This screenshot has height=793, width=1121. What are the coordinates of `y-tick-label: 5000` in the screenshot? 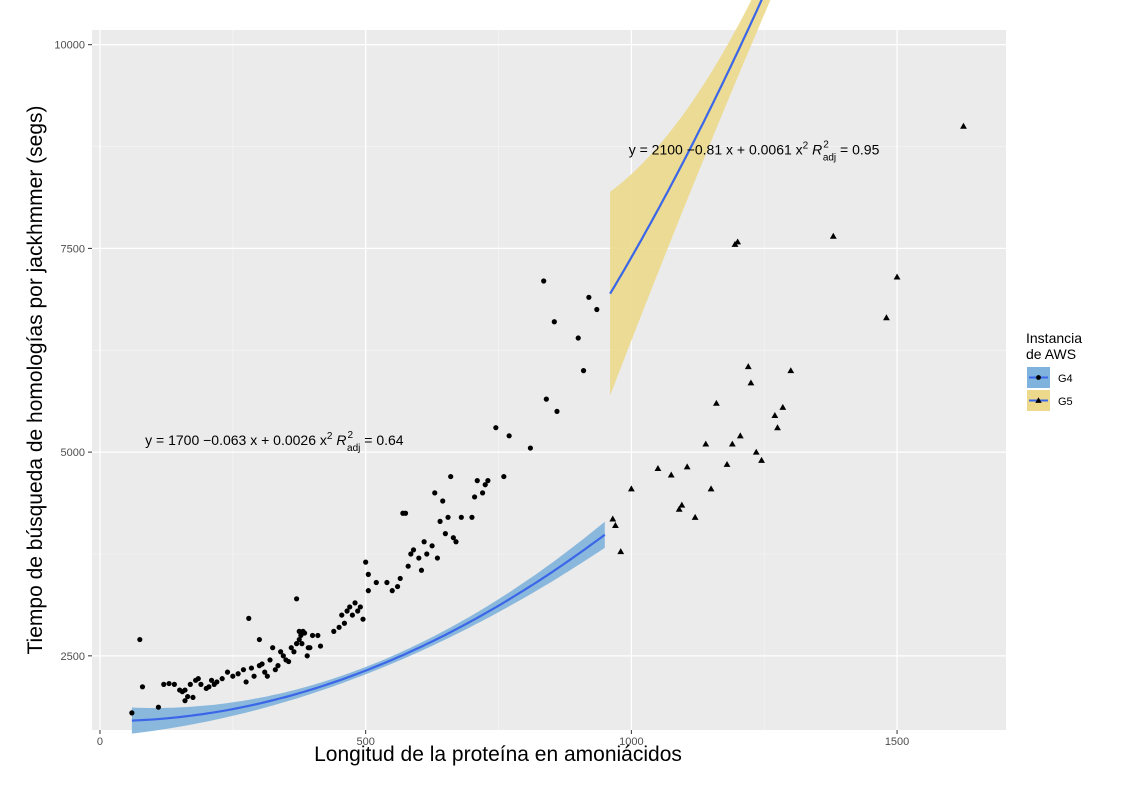 It's located at (73, 453).